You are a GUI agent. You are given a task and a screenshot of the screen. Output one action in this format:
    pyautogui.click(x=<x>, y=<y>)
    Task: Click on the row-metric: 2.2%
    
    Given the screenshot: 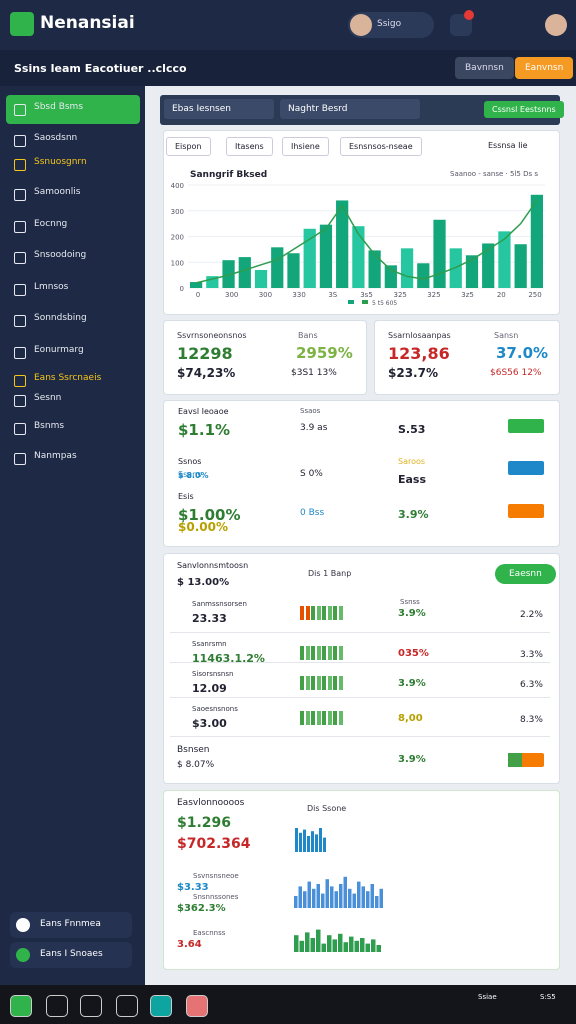 What is the action you would take?
    pyautogui.click(x=531, y=615)
    